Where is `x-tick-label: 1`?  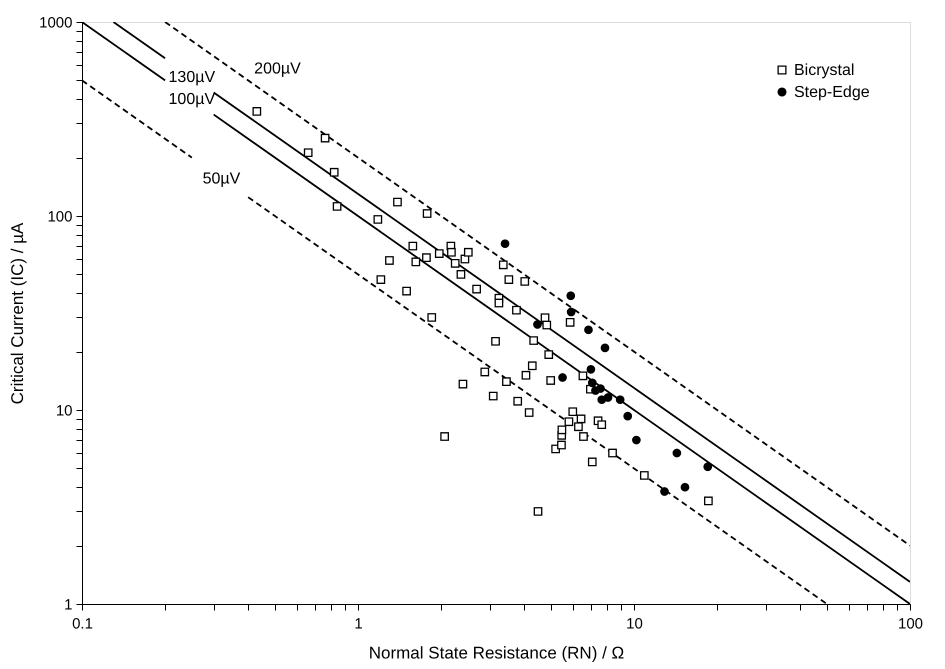 x-tick-label: 1 is located at coordinates (358, 624).